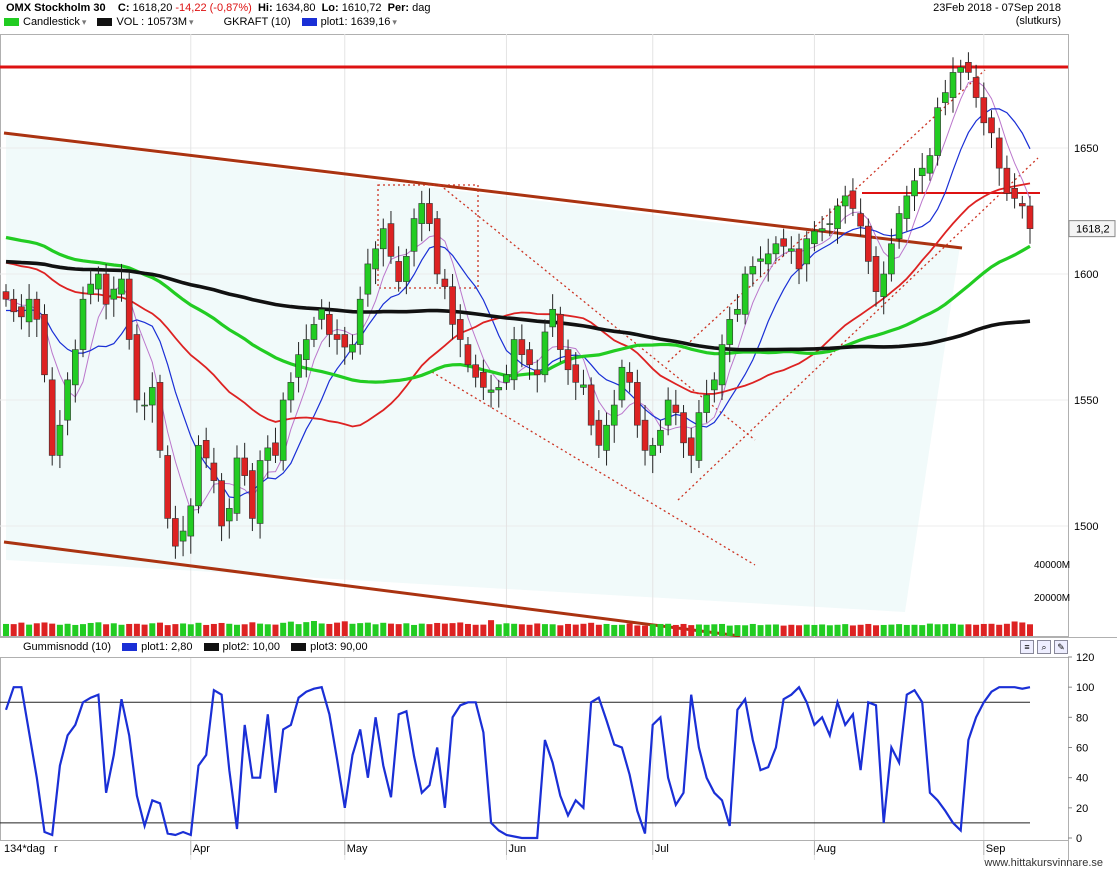 This screenshot has width=1117, height=871. Describe the element at coordinates (1086, 527) in the screenshot. I see `y-tick-label: 1500` at that location.